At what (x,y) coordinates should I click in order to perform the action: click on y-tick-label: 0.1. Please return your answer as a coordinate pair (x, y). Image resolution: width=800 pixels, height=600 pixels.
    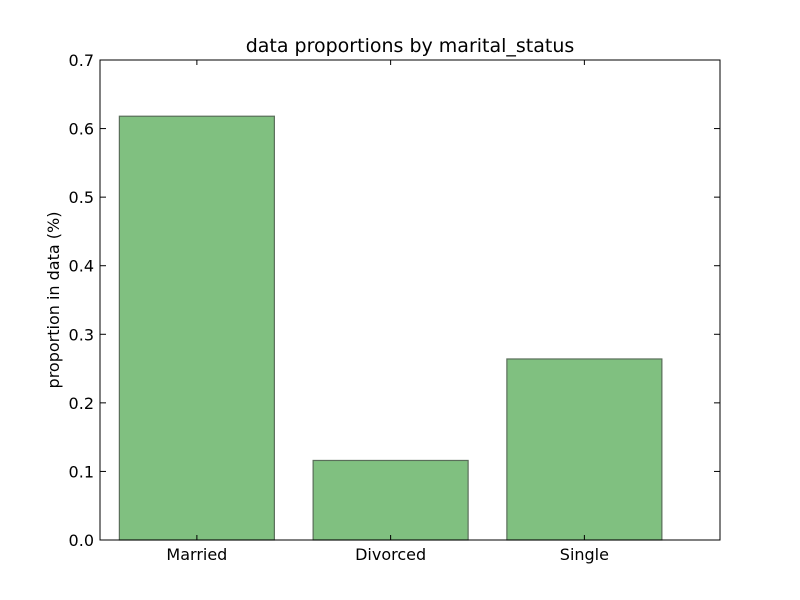
    Looking at the image, I should click on (81, 471).